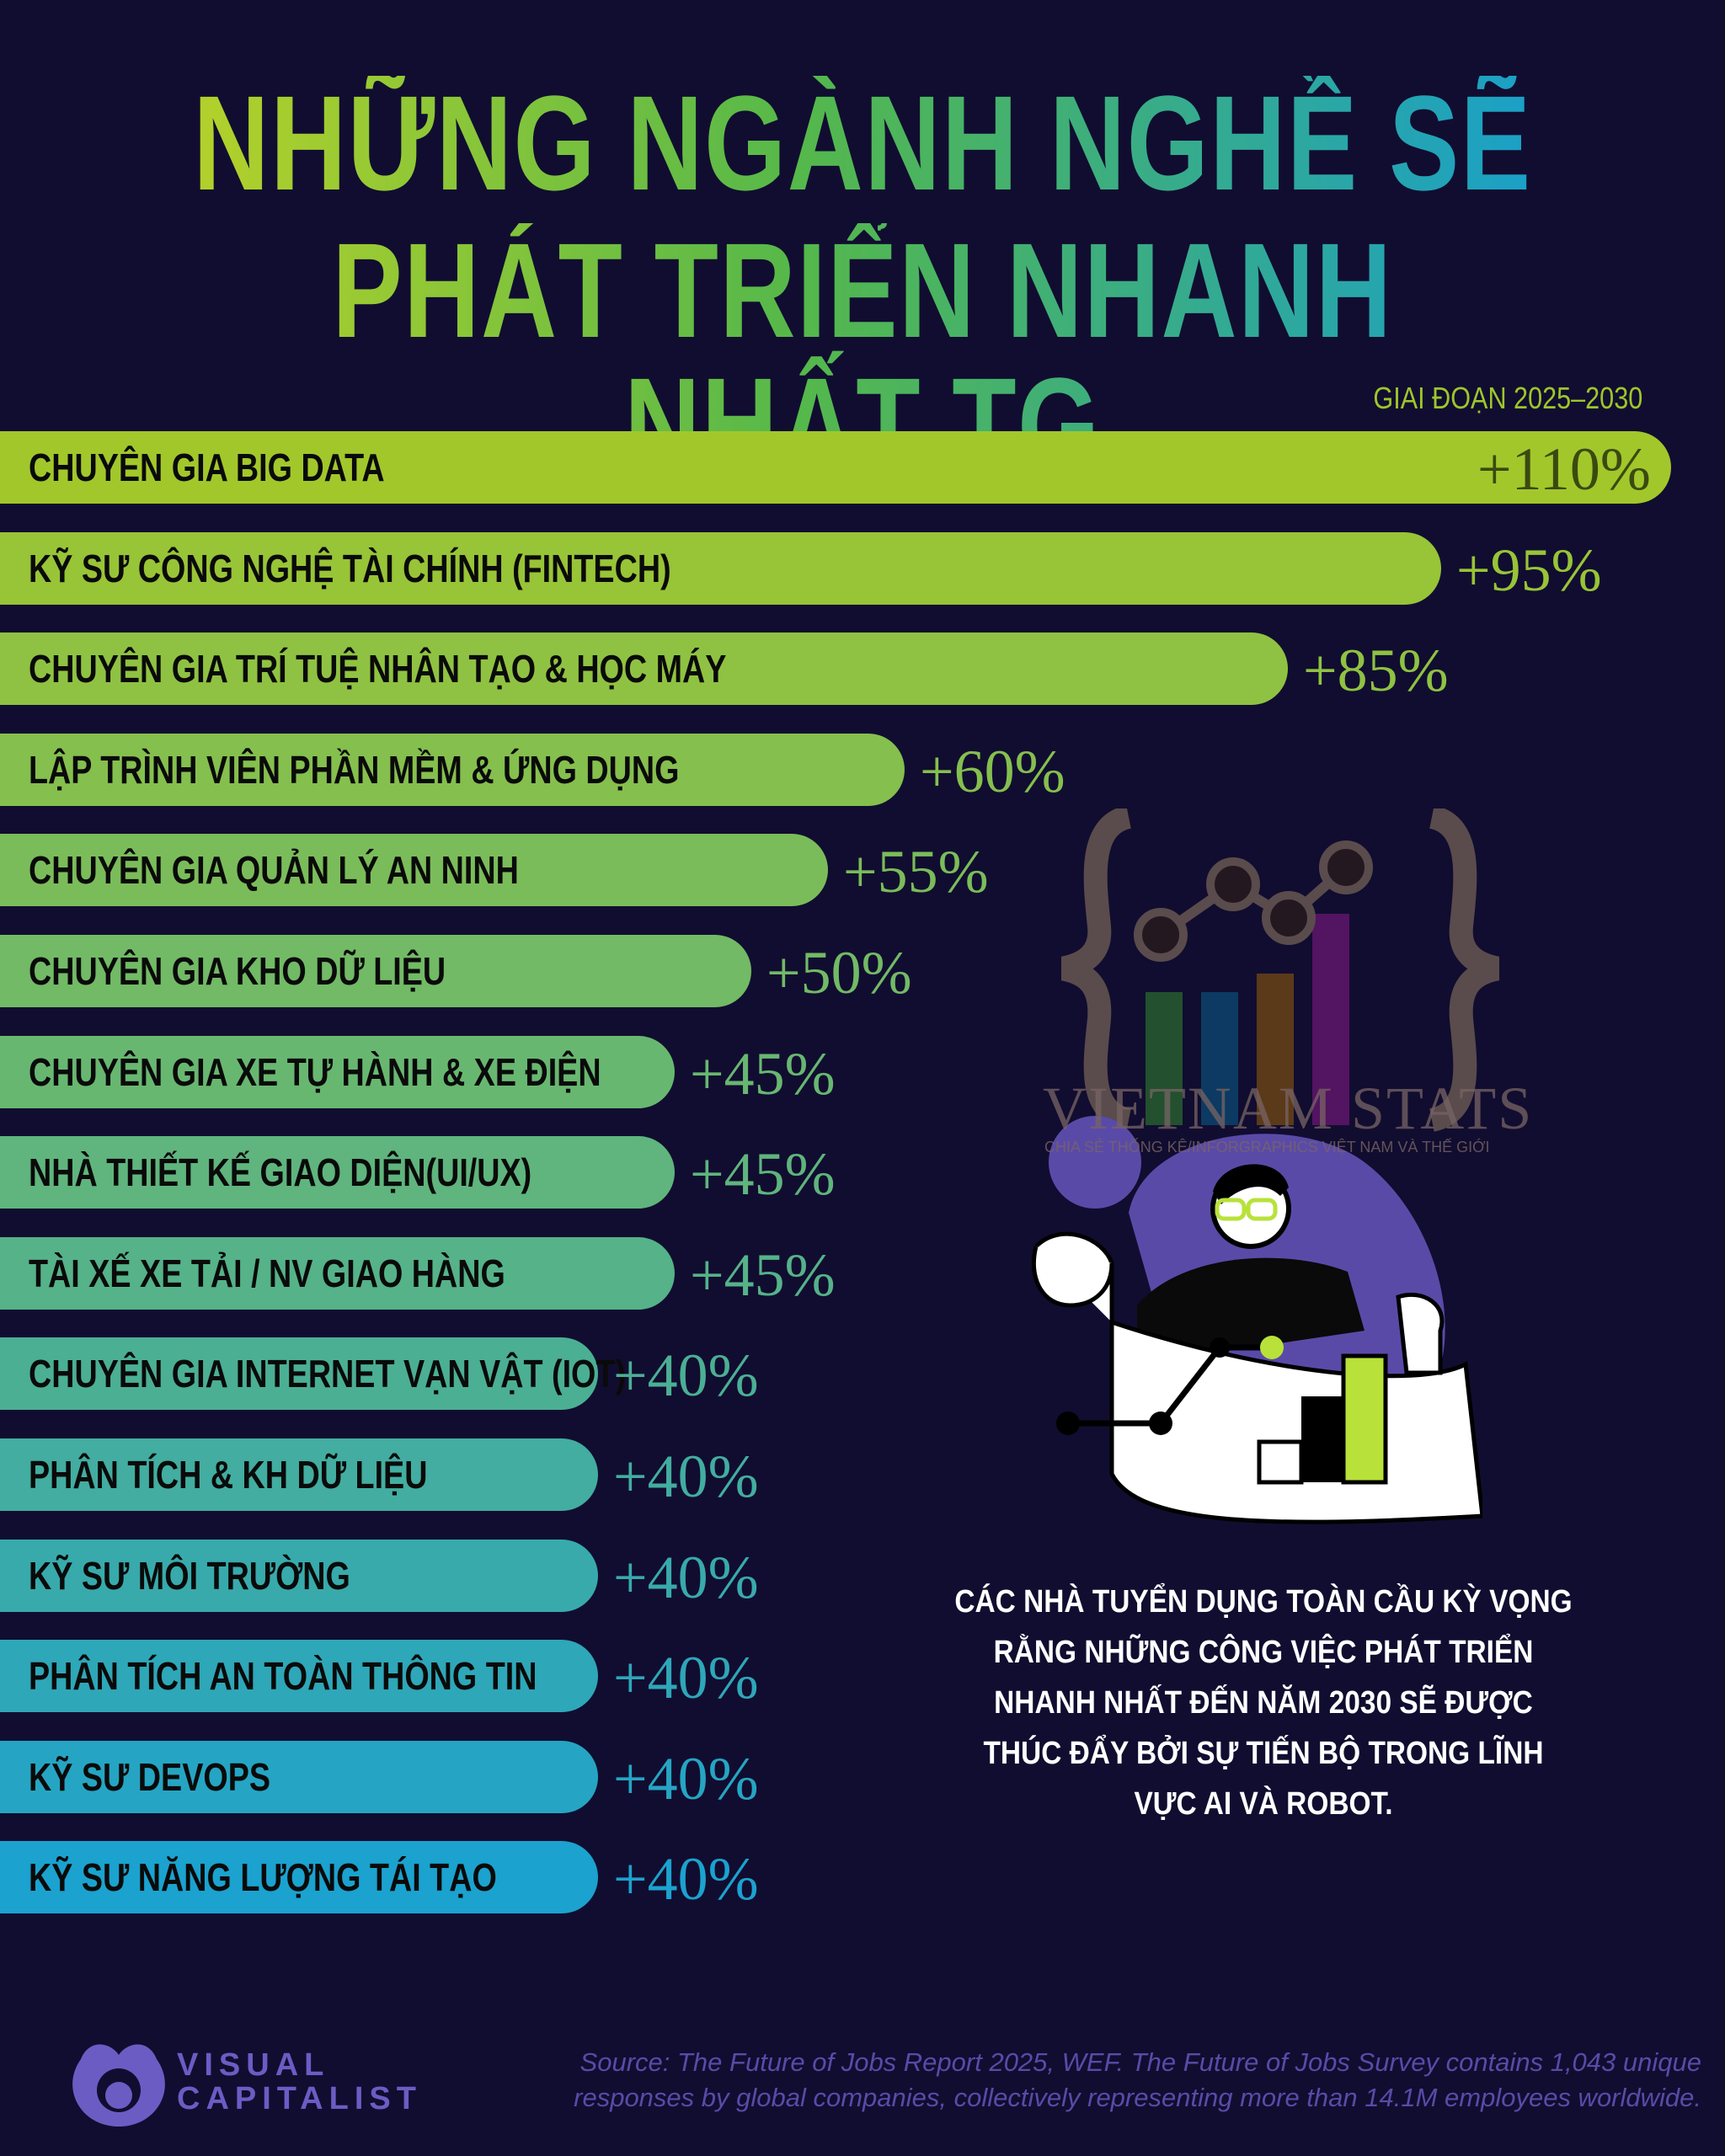  What do you see at coordinates (839, 972) in the screenshot?
I see `bar-value-label: +50%` at bounding box center [839, 972].